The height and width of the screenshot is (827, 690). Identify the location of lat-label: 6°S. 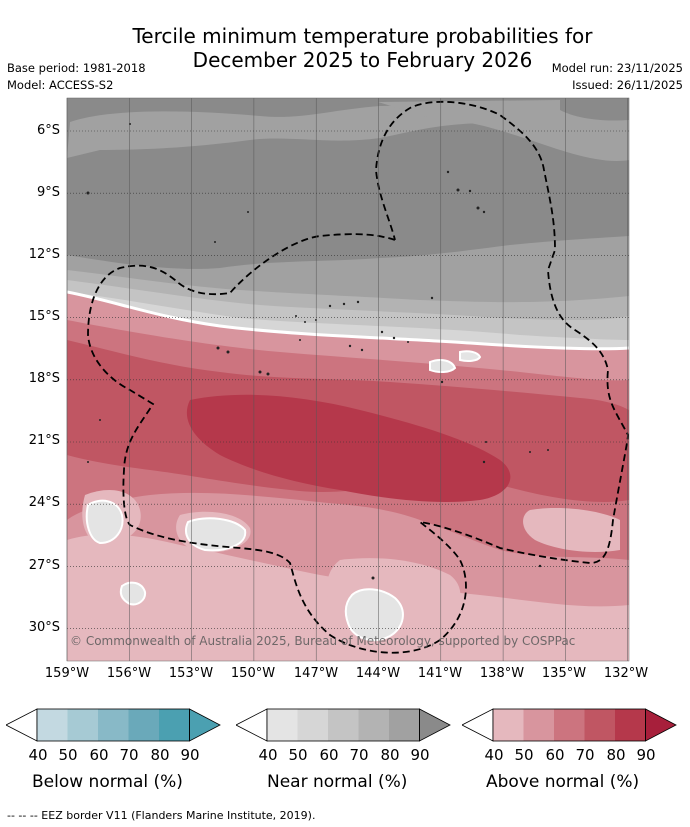
(48, 130).